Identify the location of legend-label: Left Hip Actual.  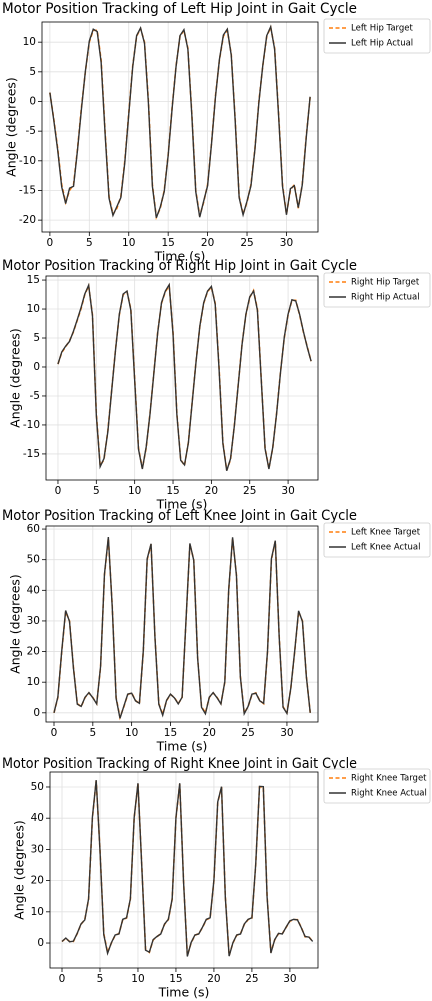
(382, 44).